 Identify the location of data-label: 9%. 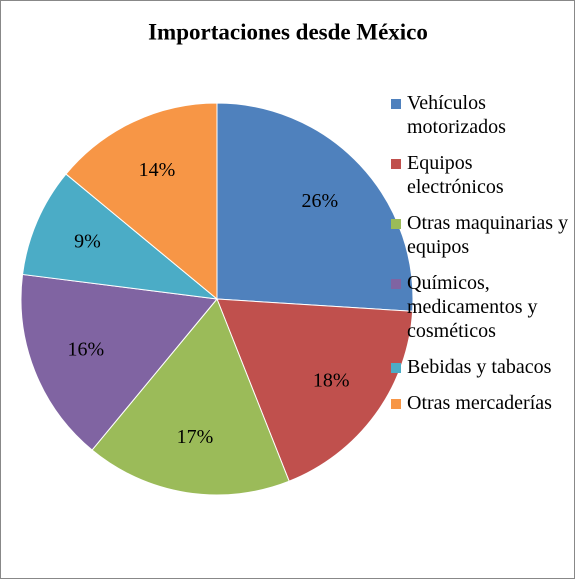
(87, 242).